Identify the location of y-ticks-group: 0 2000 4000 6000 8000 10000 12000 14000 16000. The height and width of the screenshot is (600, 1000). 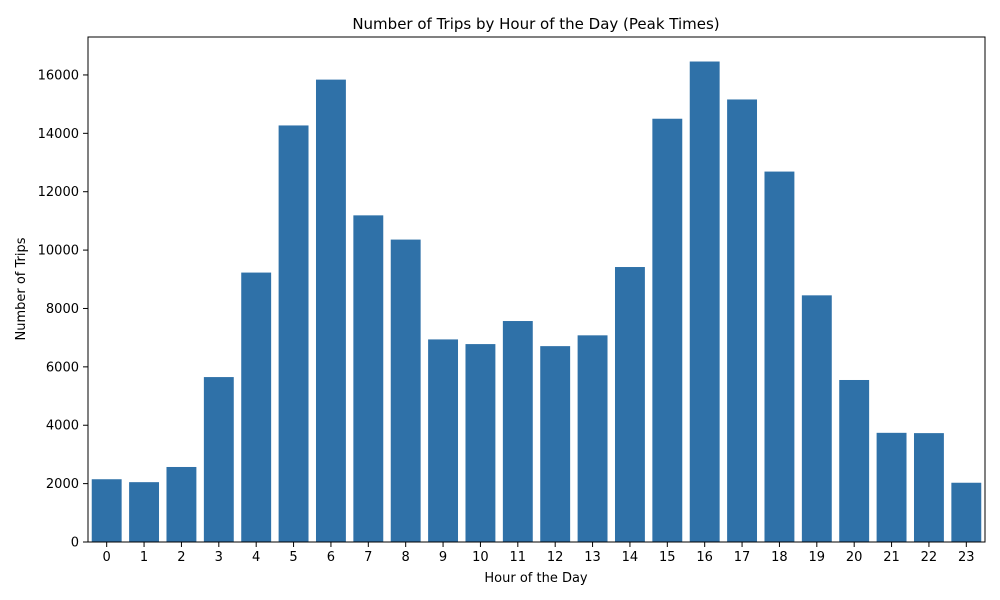
(63, 309).